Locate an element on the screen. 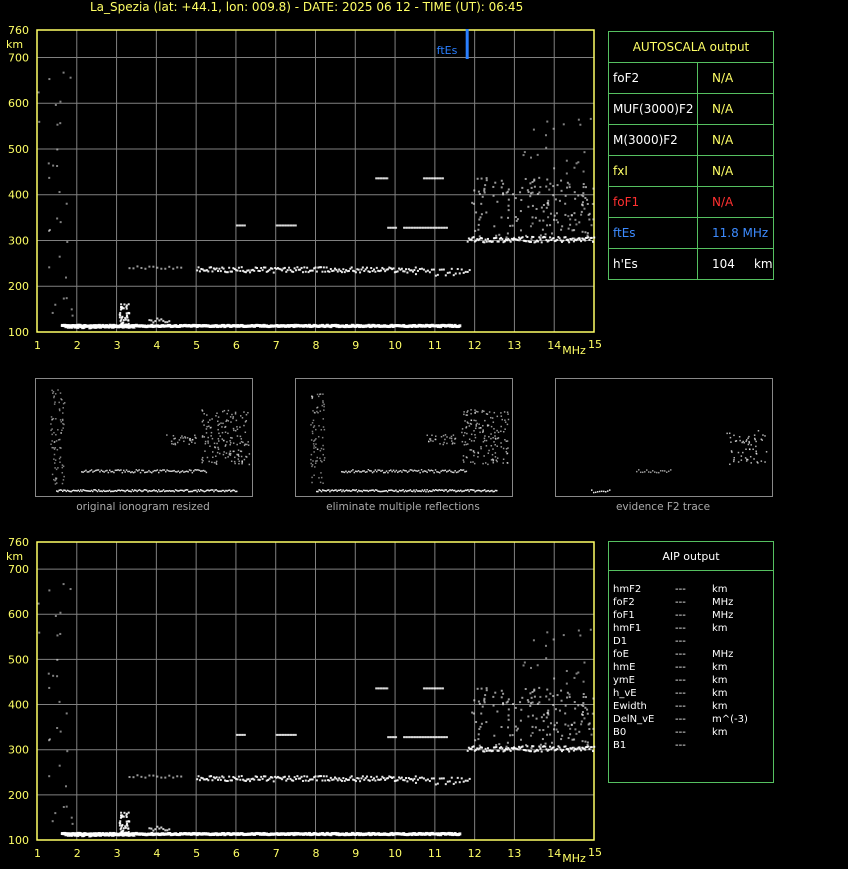 The width and height of the screenshot is (848, 869). y-tick-label: 600 is located at coordinates (18, 614).